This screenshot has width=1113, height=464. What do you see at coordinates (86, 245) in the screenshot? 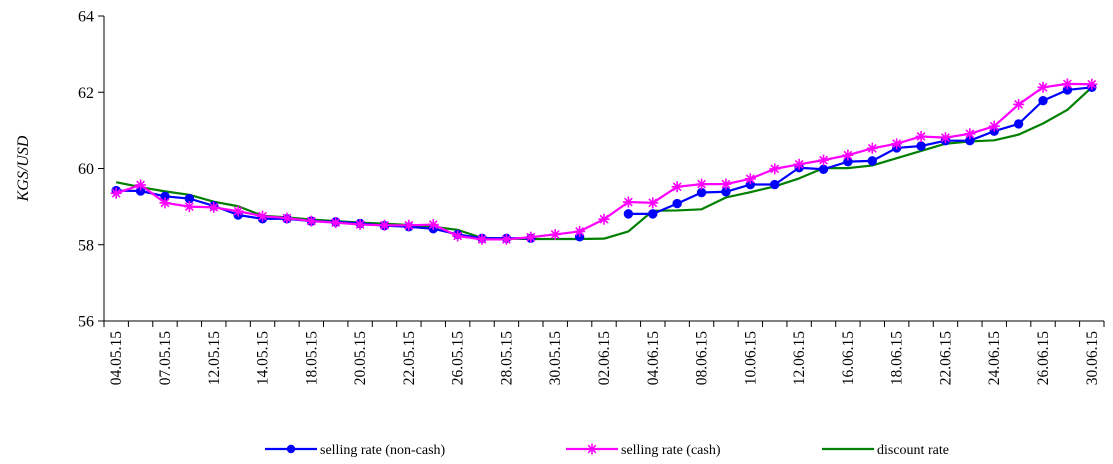
I see `y-tick-label: 58` at bounding box center [86, 245].